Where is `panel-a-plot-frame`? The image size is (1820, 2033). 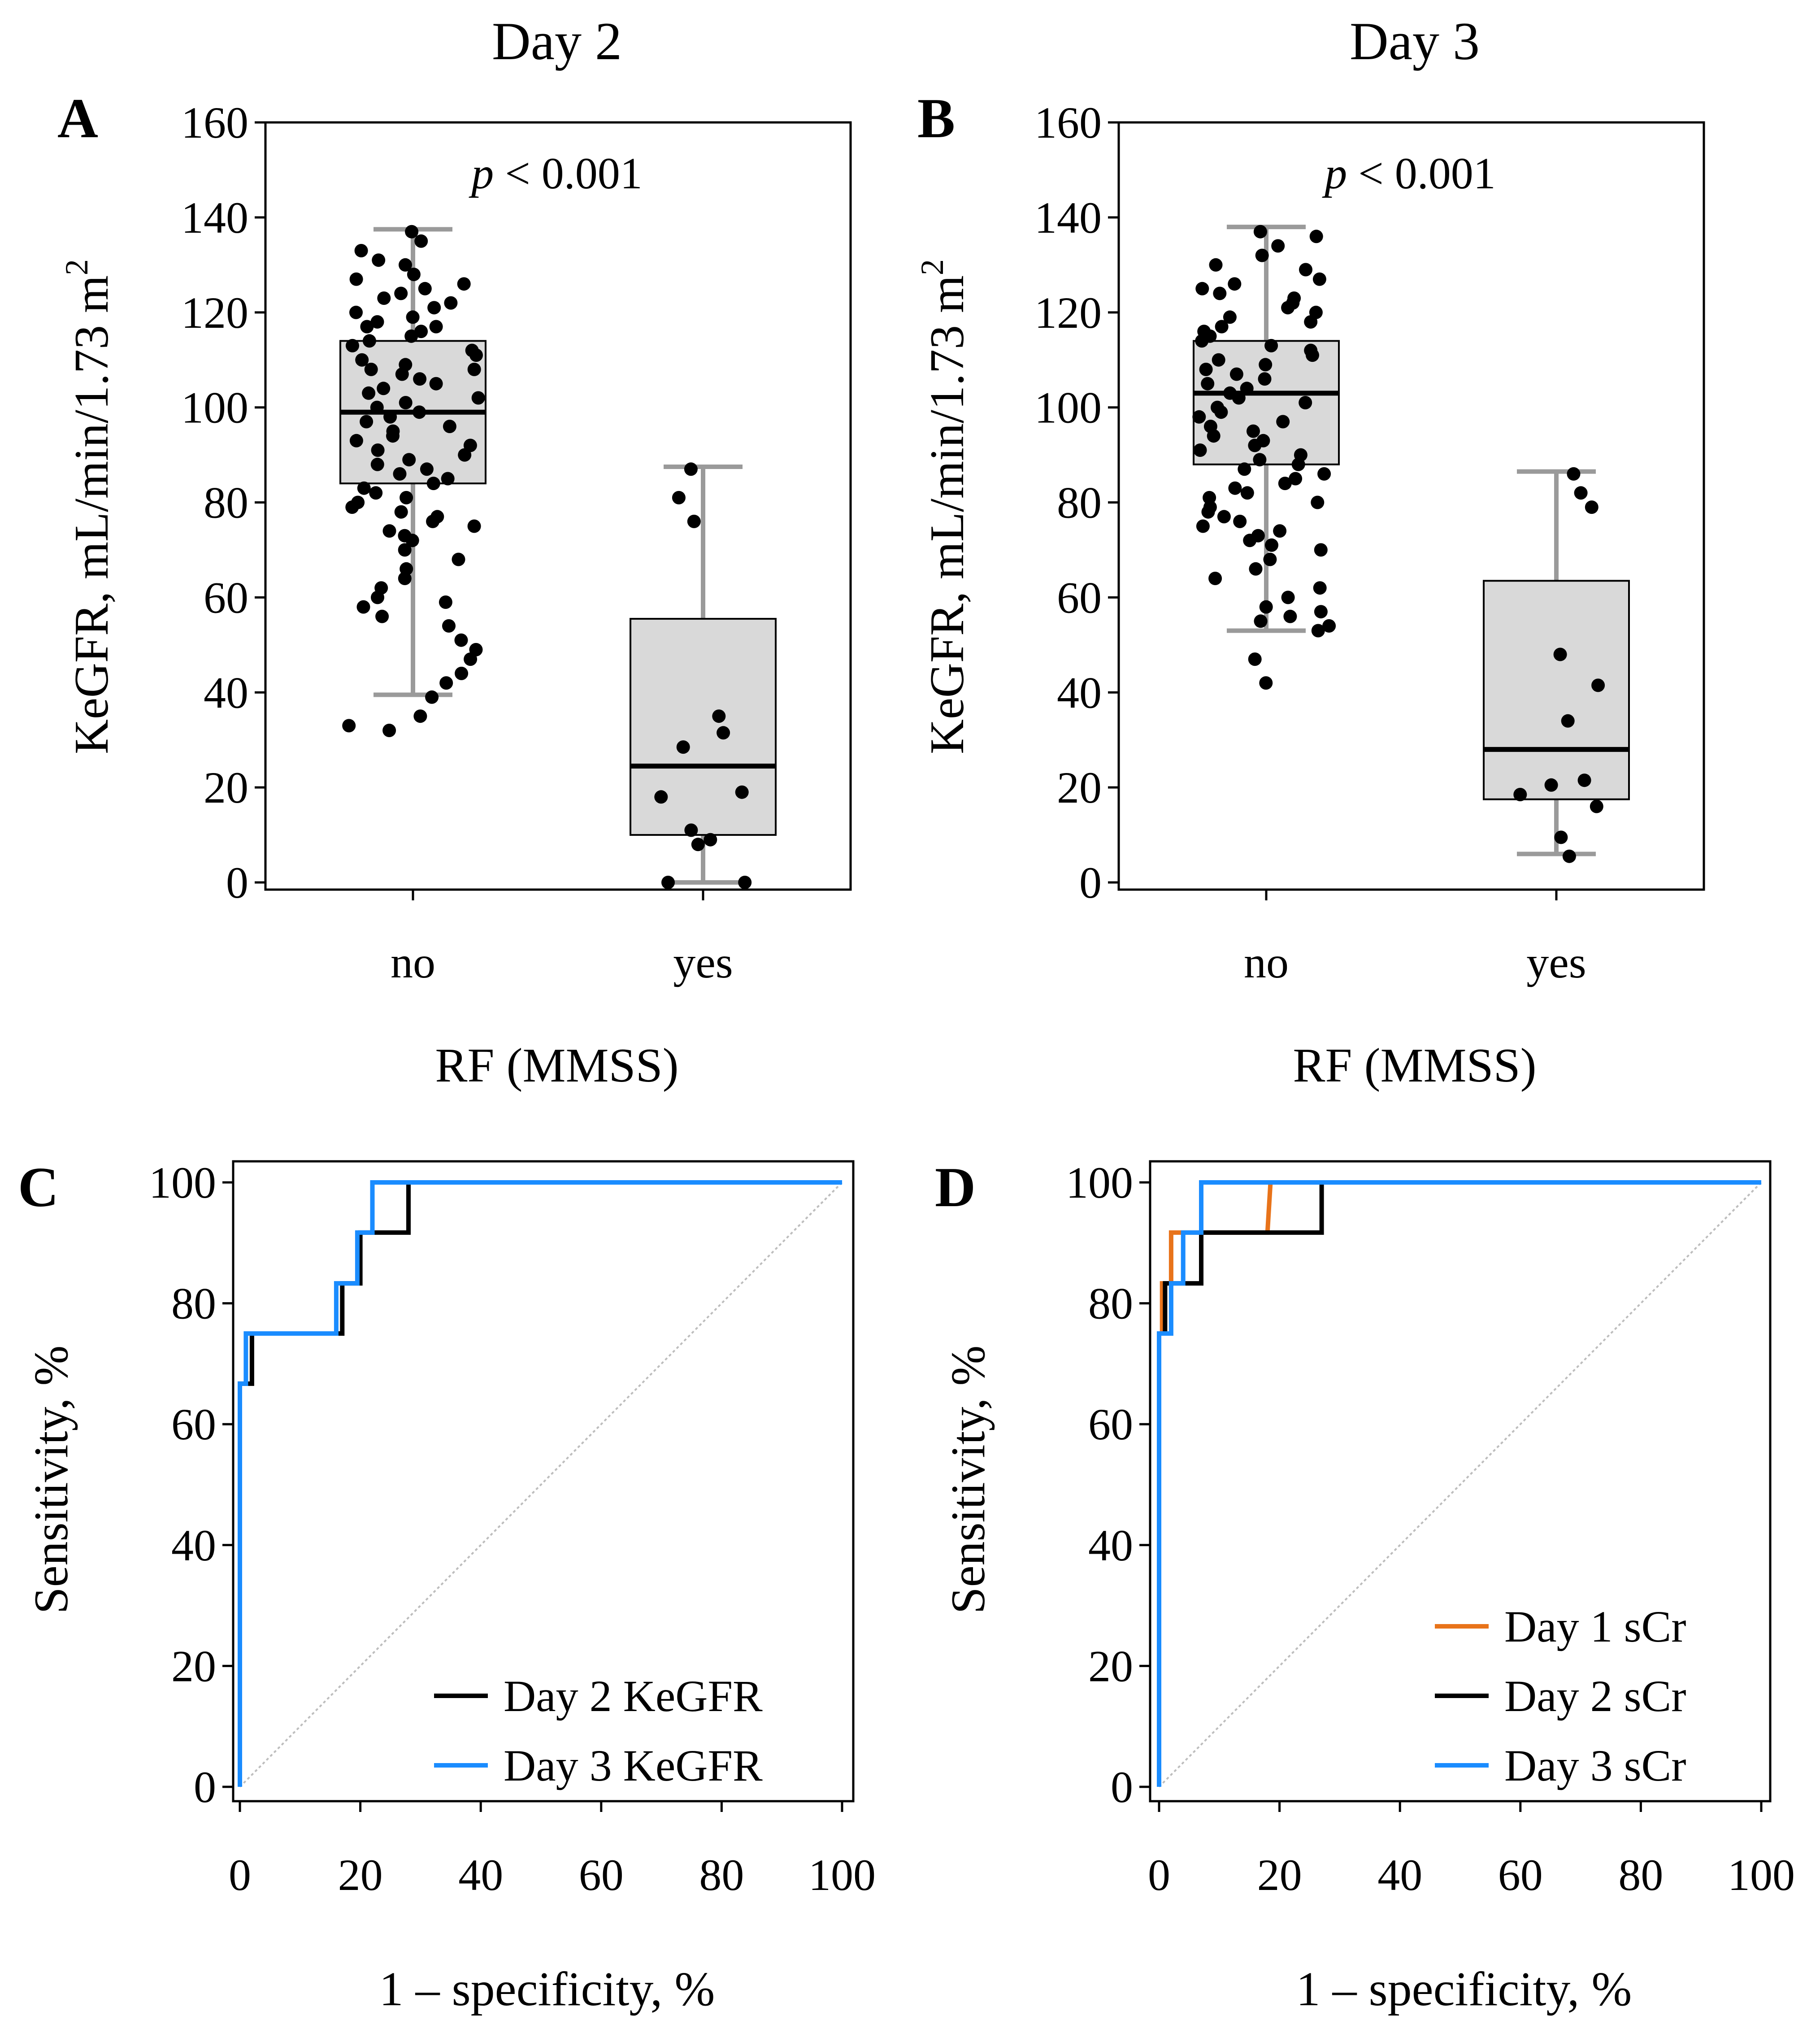 panel-a-plot-frame is located at coordinates (558, 506).